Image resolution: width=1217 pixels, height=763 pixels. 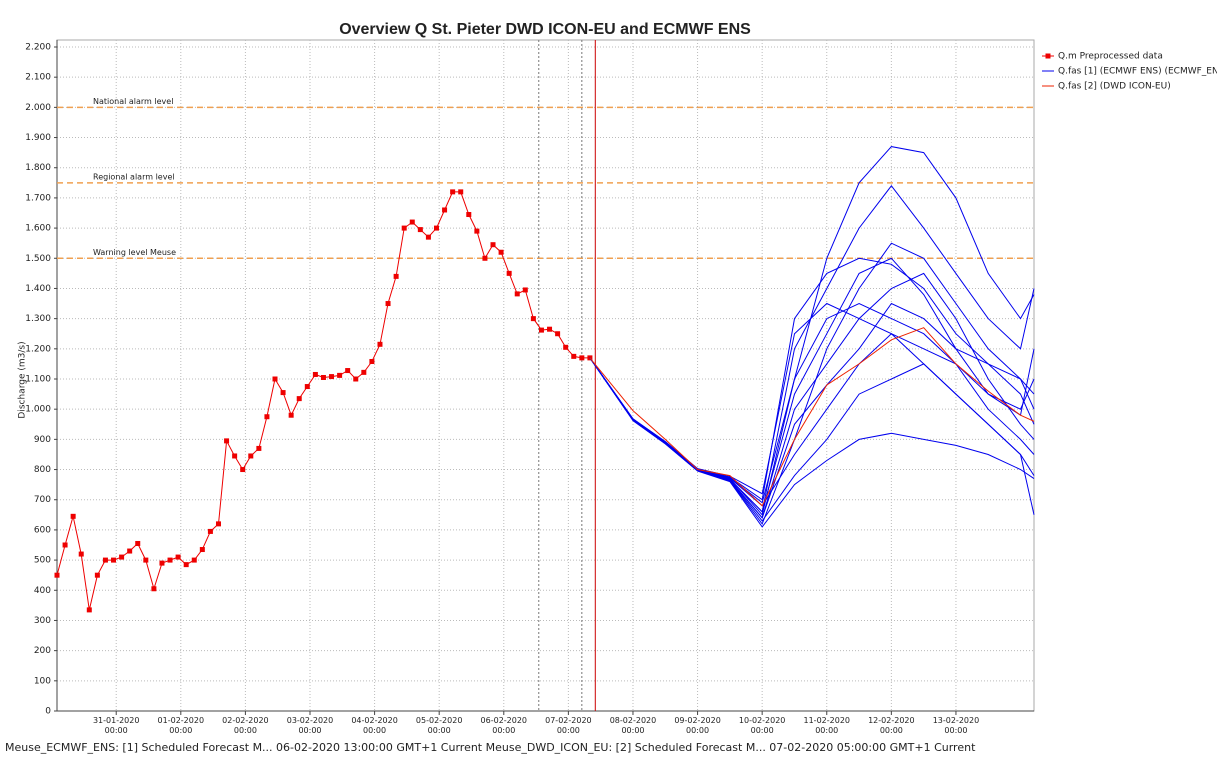 What do you see at coordinates (762, 725) in the screenshot?
I see `x-tick-label: 10-02-2020 00:00` at bounding box center [762, 725].